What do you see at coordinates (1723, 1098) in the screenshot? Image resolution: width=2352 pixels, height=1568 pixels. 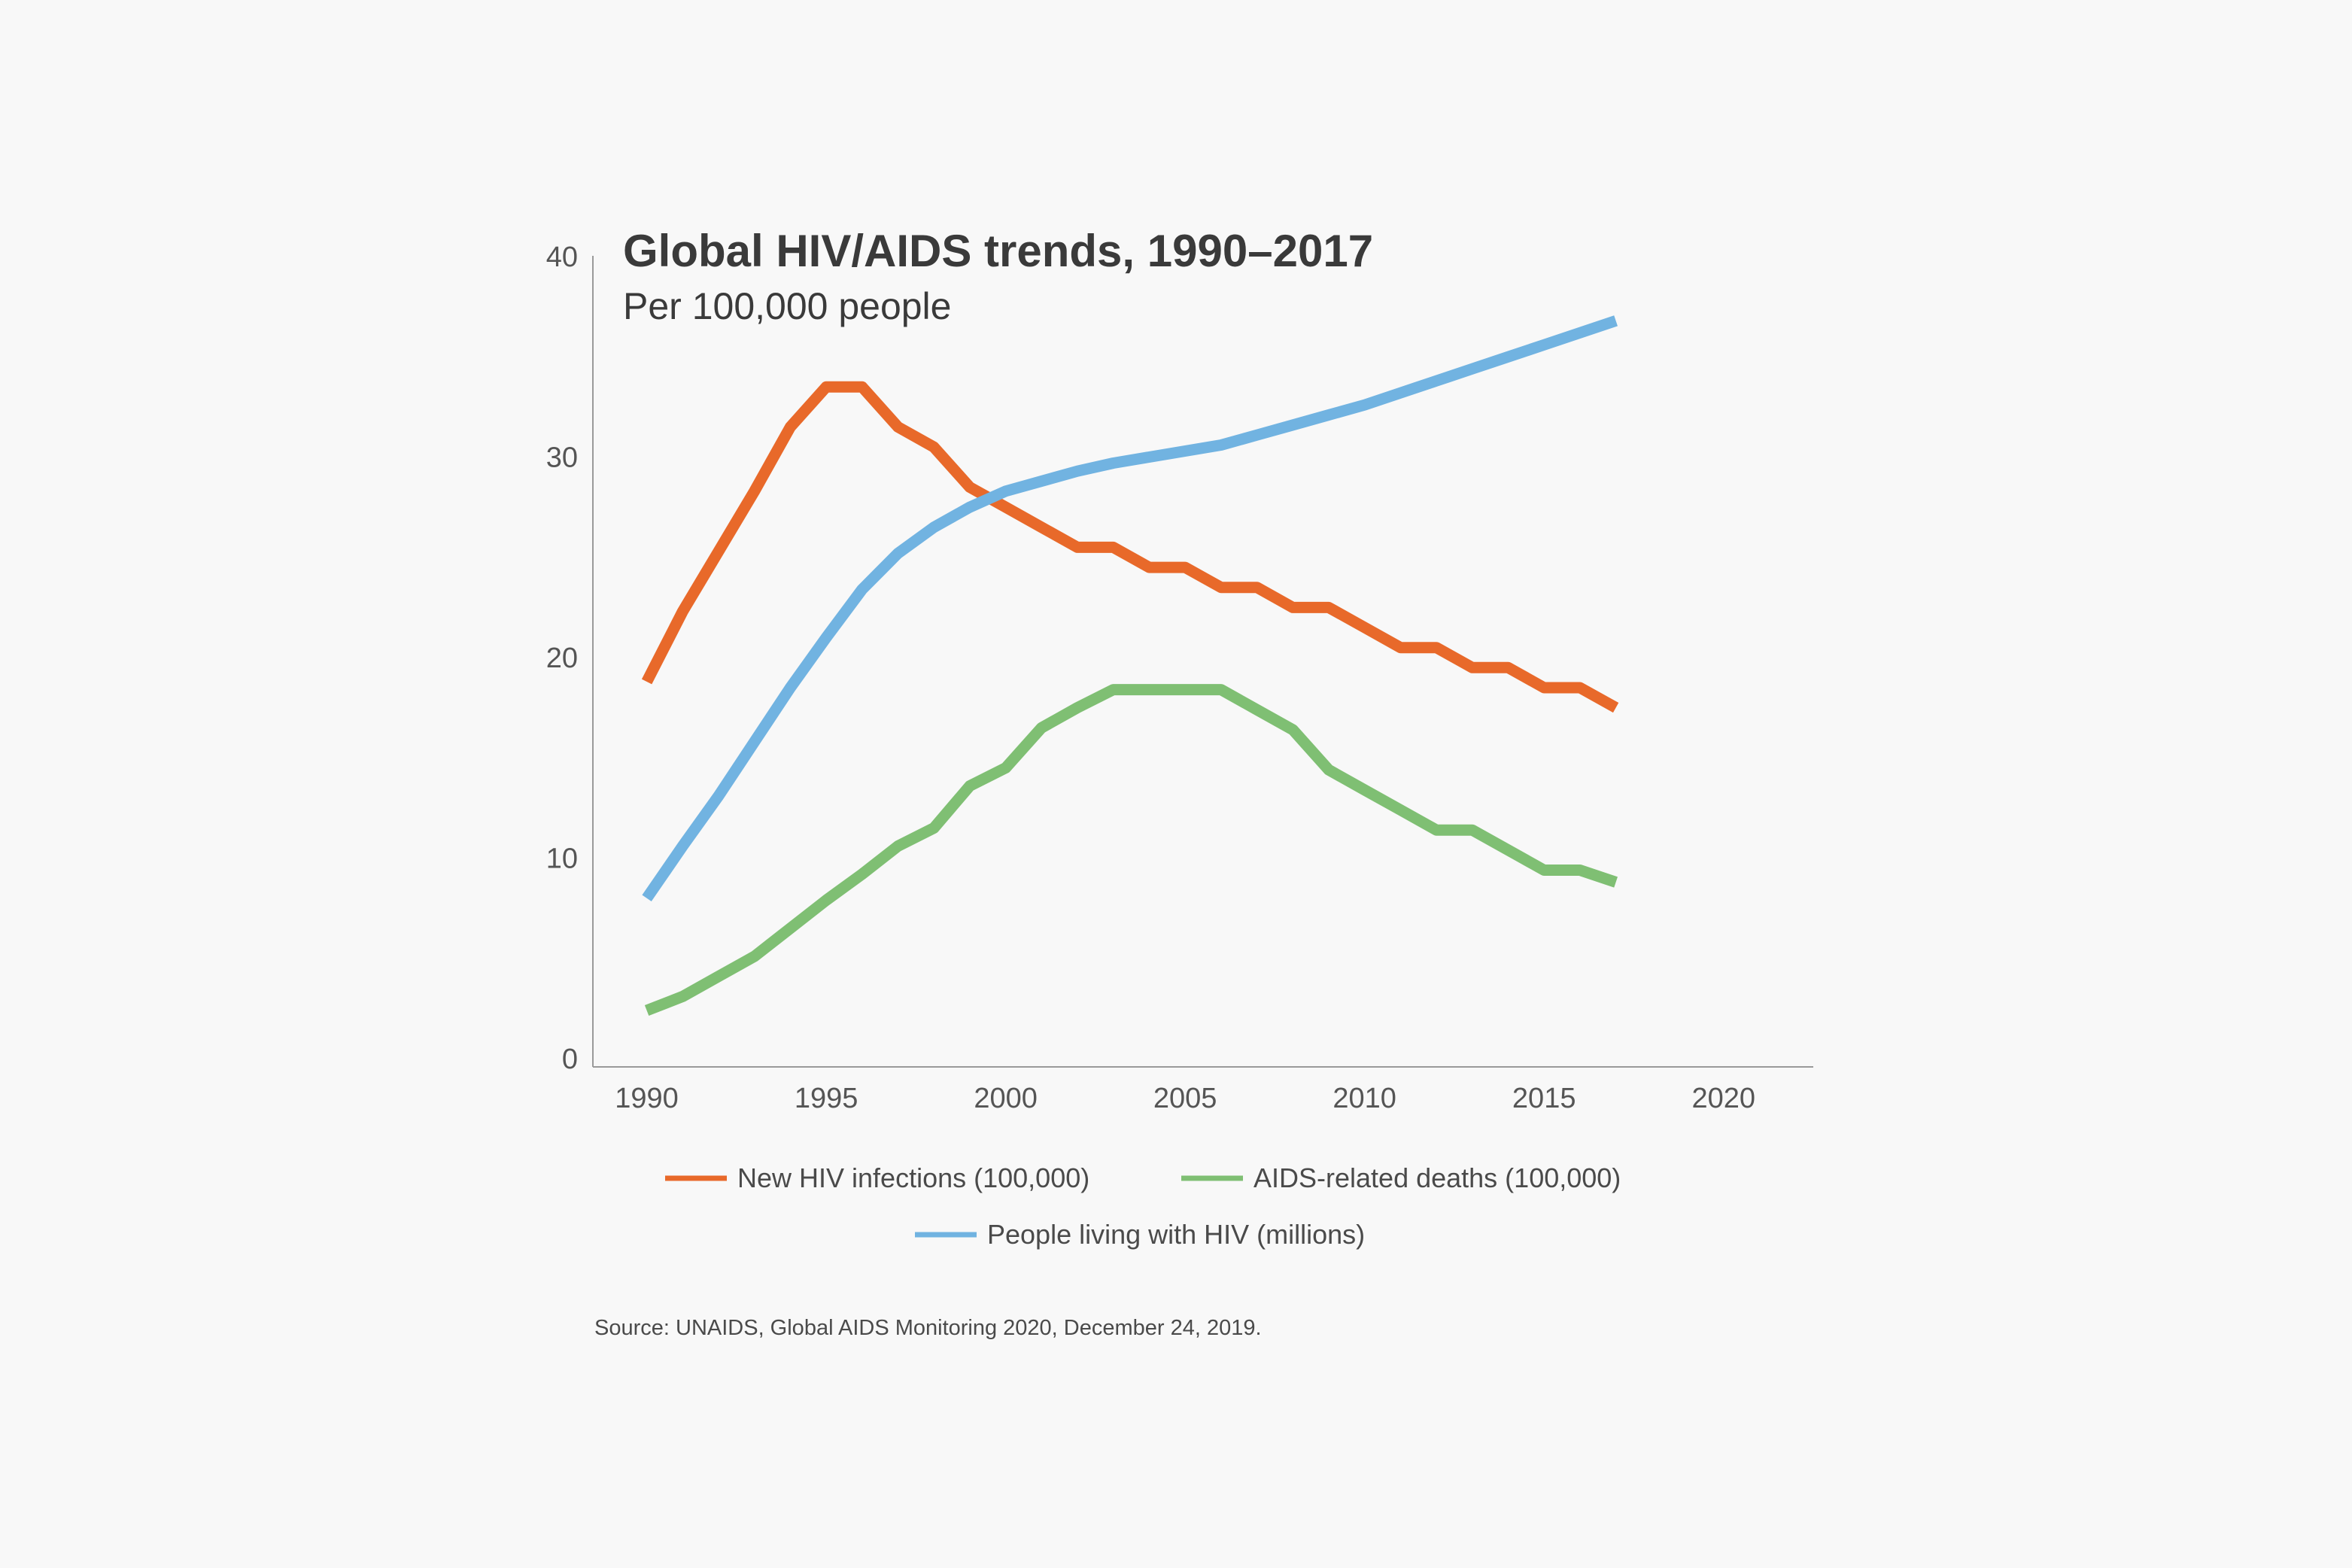 I see `x-tick-label: 2020` at bounding box center [1723, 1098].